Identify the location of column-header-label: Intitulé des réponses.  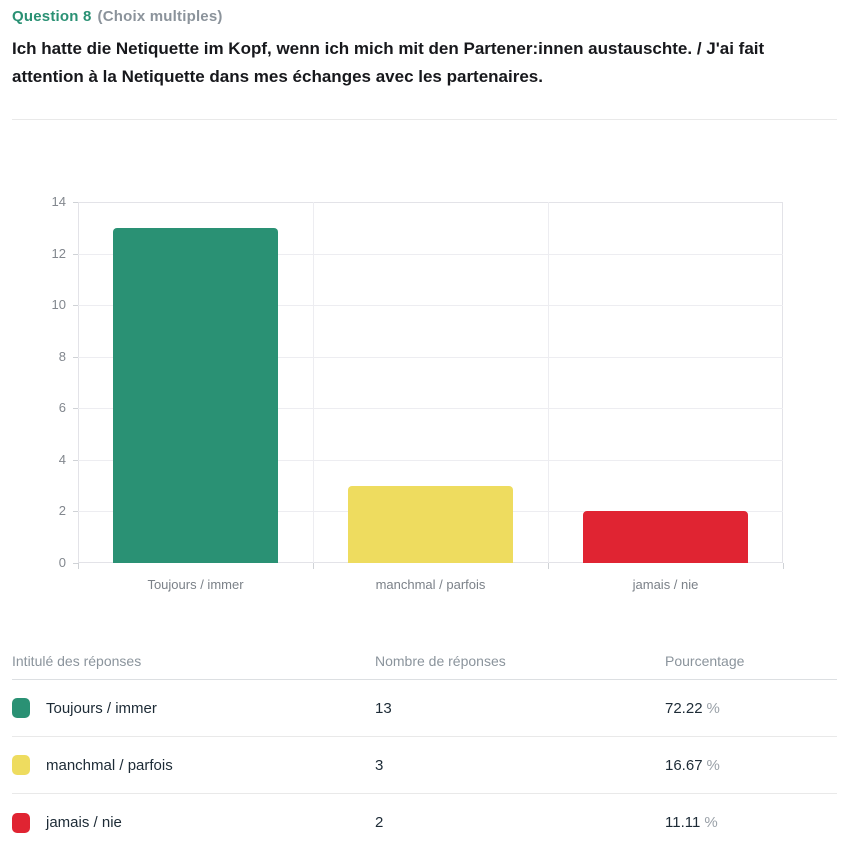
(77, 661).